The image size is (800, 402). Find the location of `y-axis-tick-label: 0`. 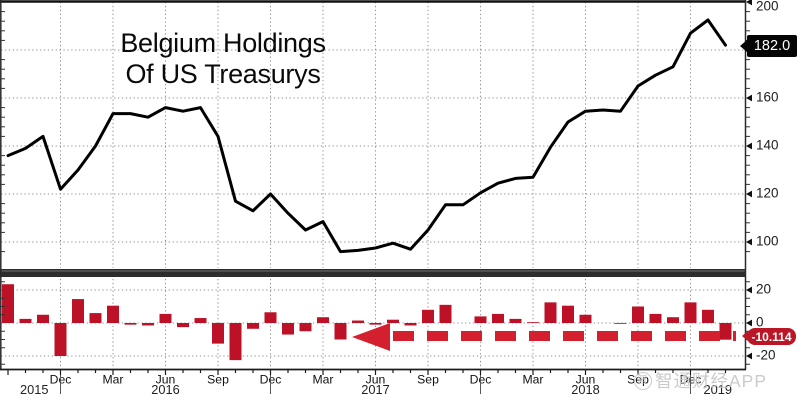

y-axis-tick-label: 0 is located at coordinates (760, 322).